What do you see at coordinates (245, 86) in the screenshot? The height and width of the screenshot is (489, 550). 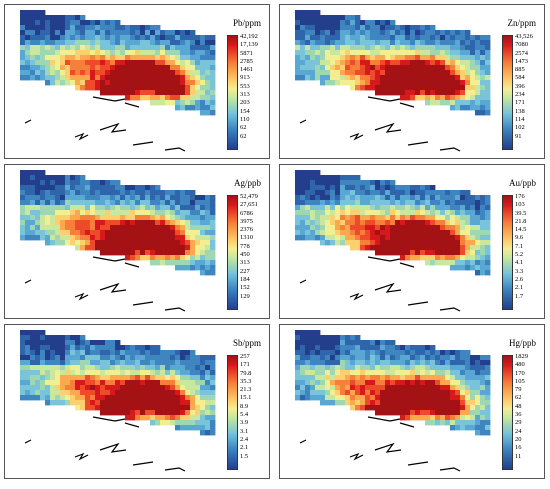 I see `legend-tick: 553` at bounding box center [245, 86].